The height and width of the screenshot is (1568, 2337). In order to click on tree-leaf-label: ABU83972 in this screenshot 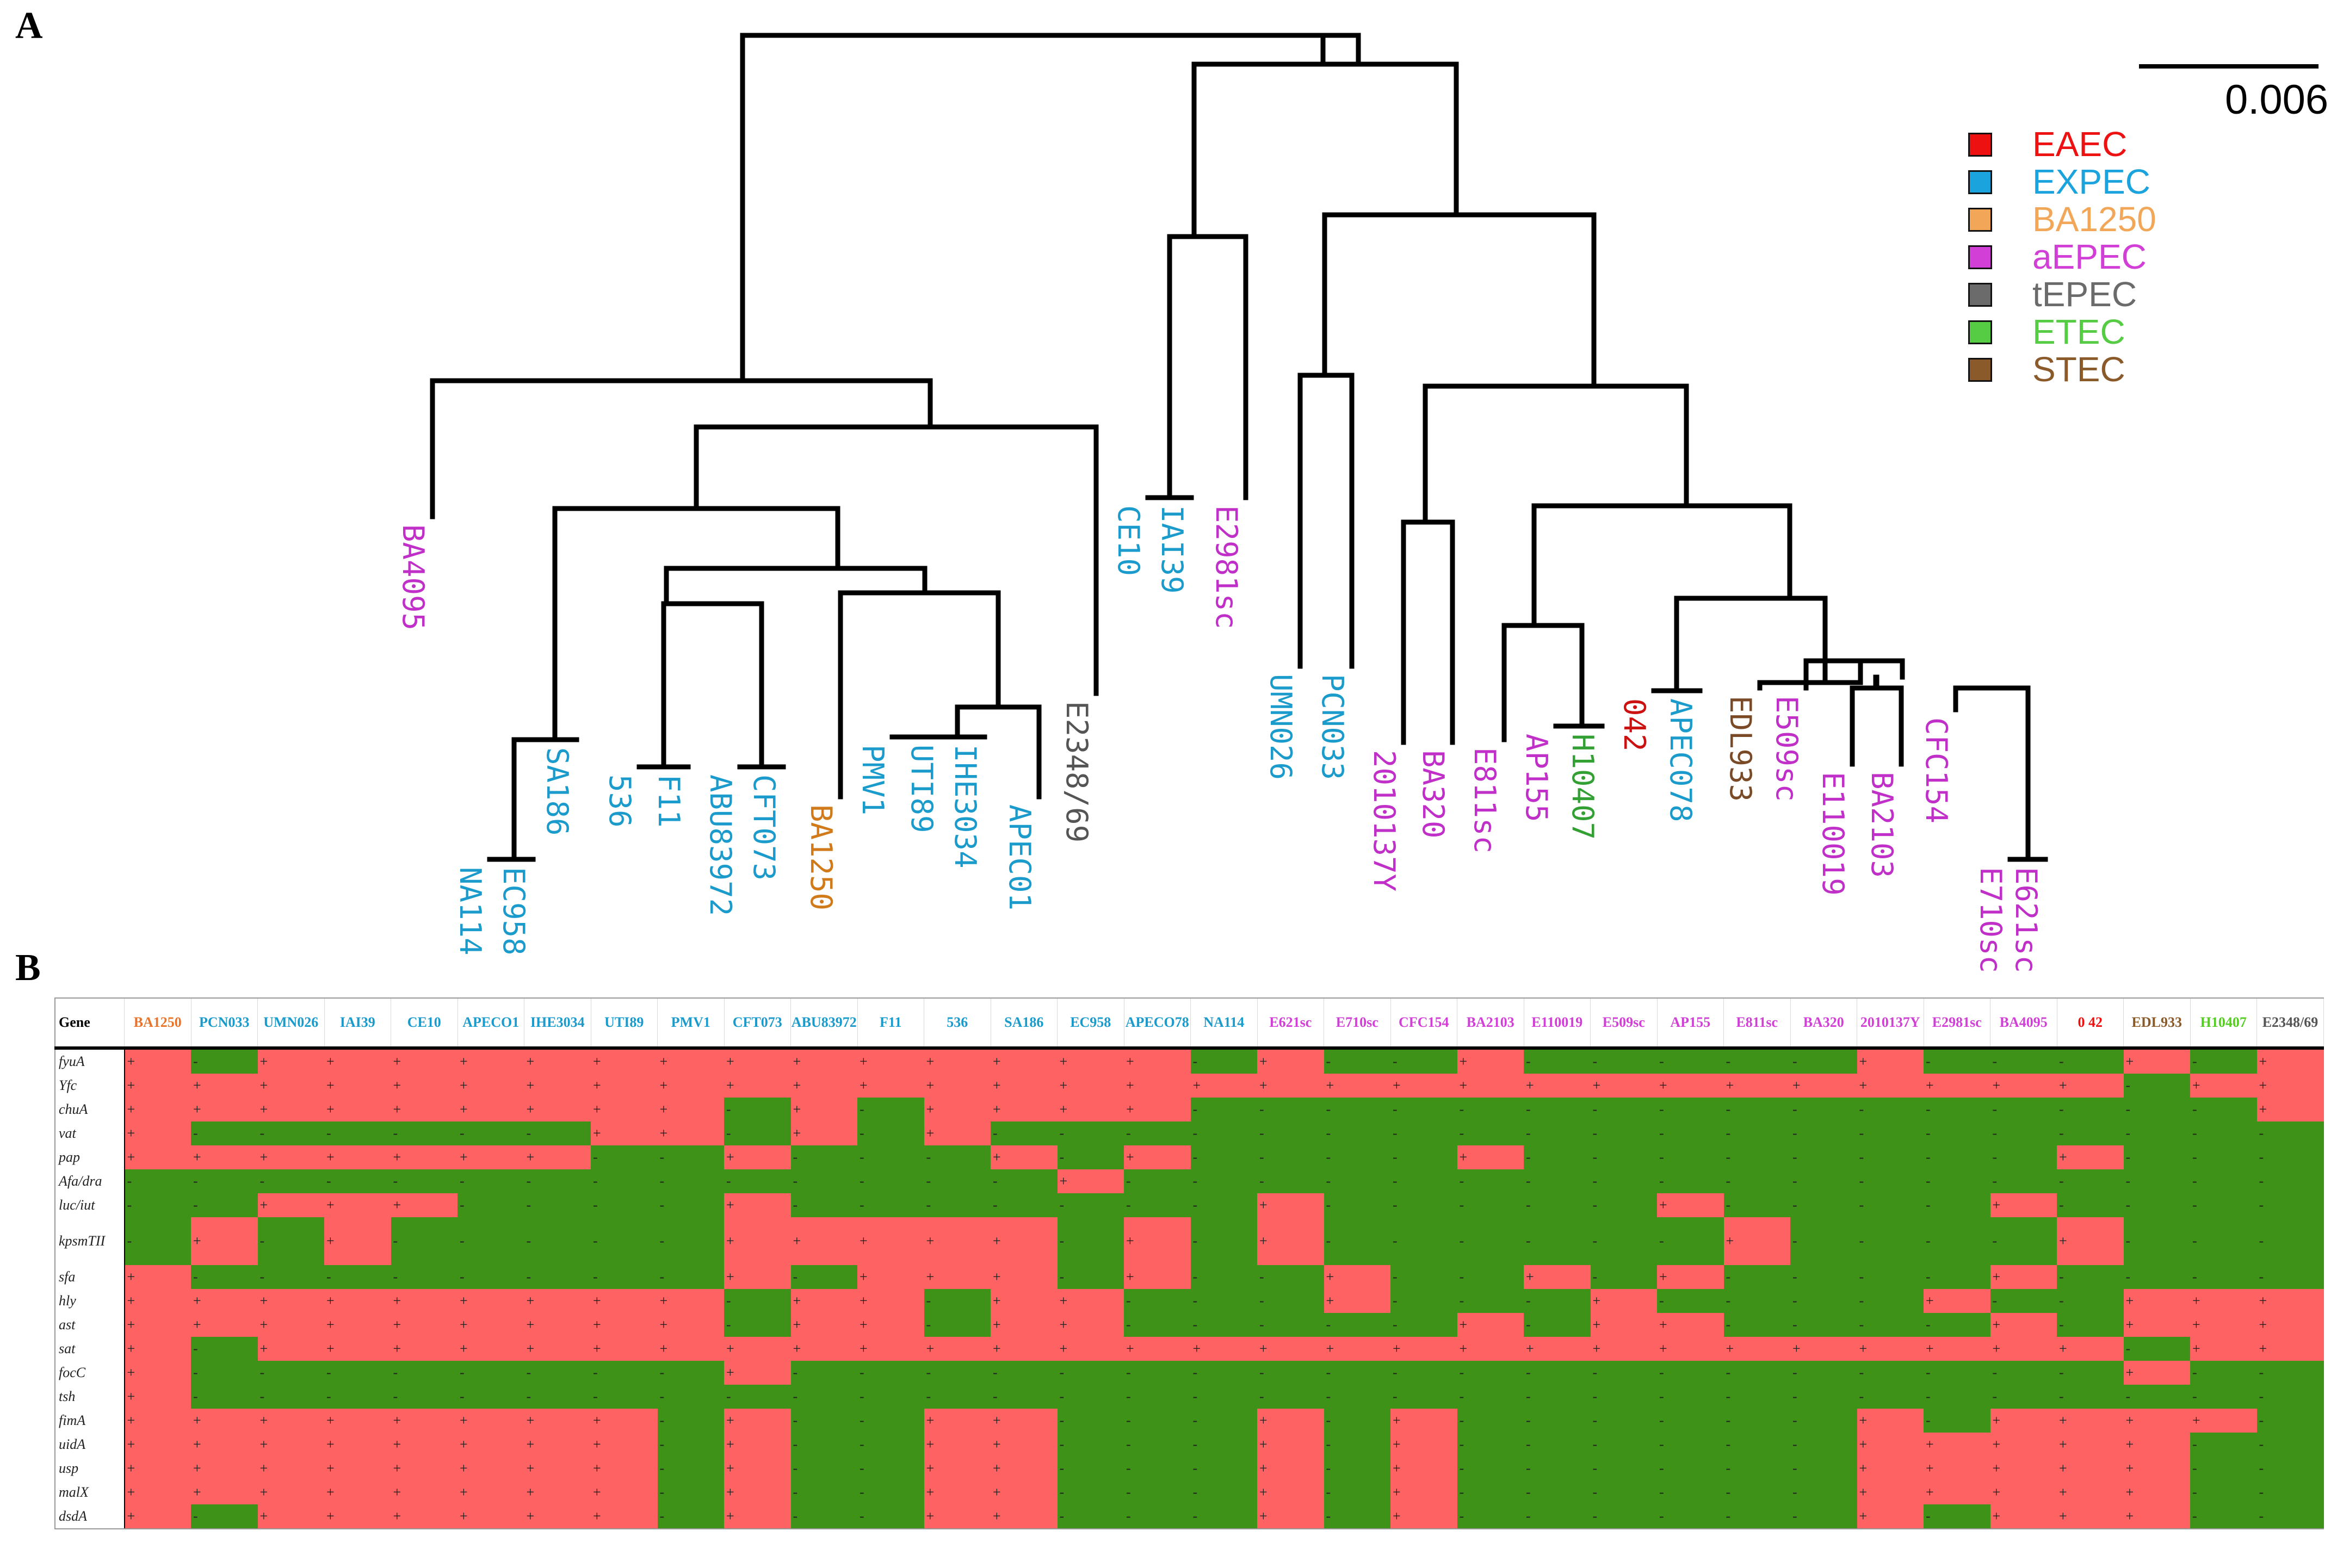, I will do `click(720, 845)`.